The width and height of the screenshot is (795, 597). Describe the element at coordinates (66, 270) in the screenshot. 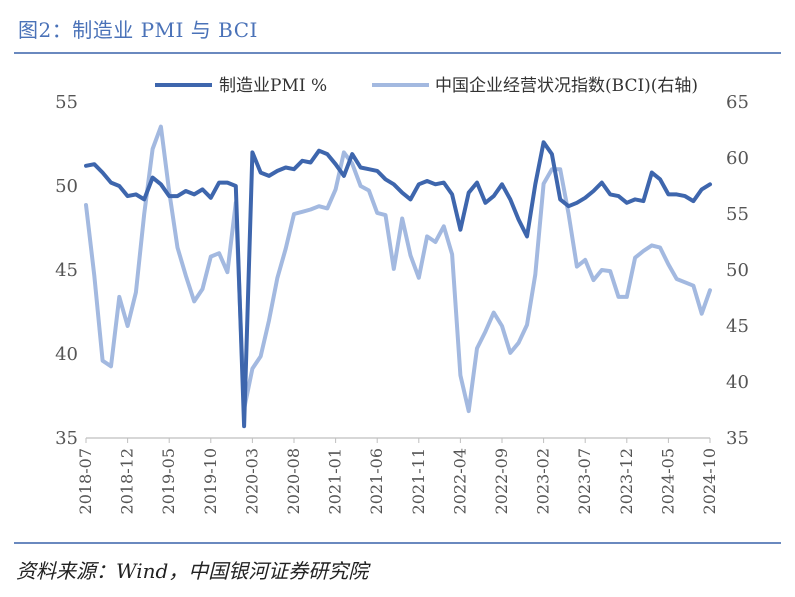

I see `left-axis-tick-label: 45` at that location.